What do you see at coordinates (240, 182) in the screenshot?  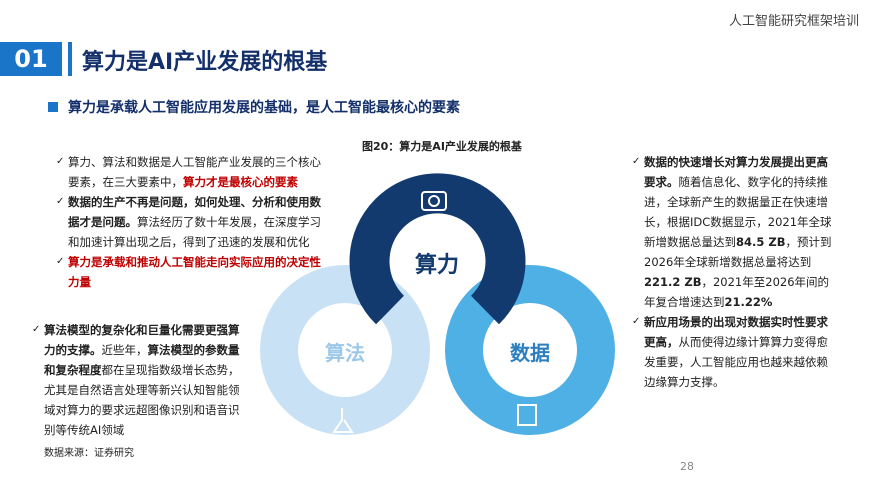 I see `text-run: 算力才是最核心的要素` at bounding box center [240, 182].